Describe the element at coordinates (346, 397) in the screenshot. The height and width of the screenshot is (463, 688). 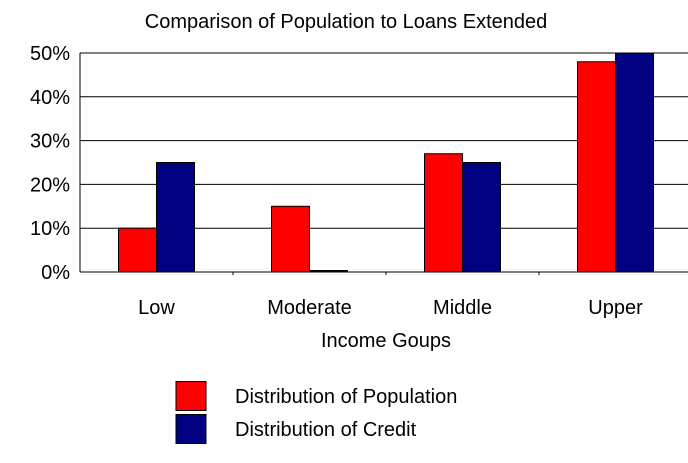
I see `legend-label: Distribution of Population` at that location.